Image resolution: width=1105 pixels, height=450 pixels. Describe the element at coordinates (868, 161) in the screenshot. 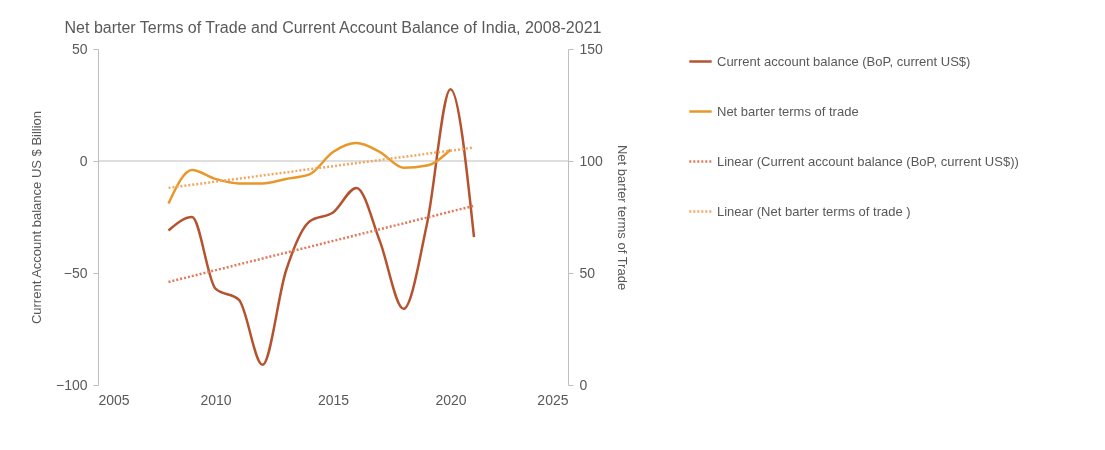

I see `legend-label: Linear (Current account balance (BoP, current US$))` at that location.